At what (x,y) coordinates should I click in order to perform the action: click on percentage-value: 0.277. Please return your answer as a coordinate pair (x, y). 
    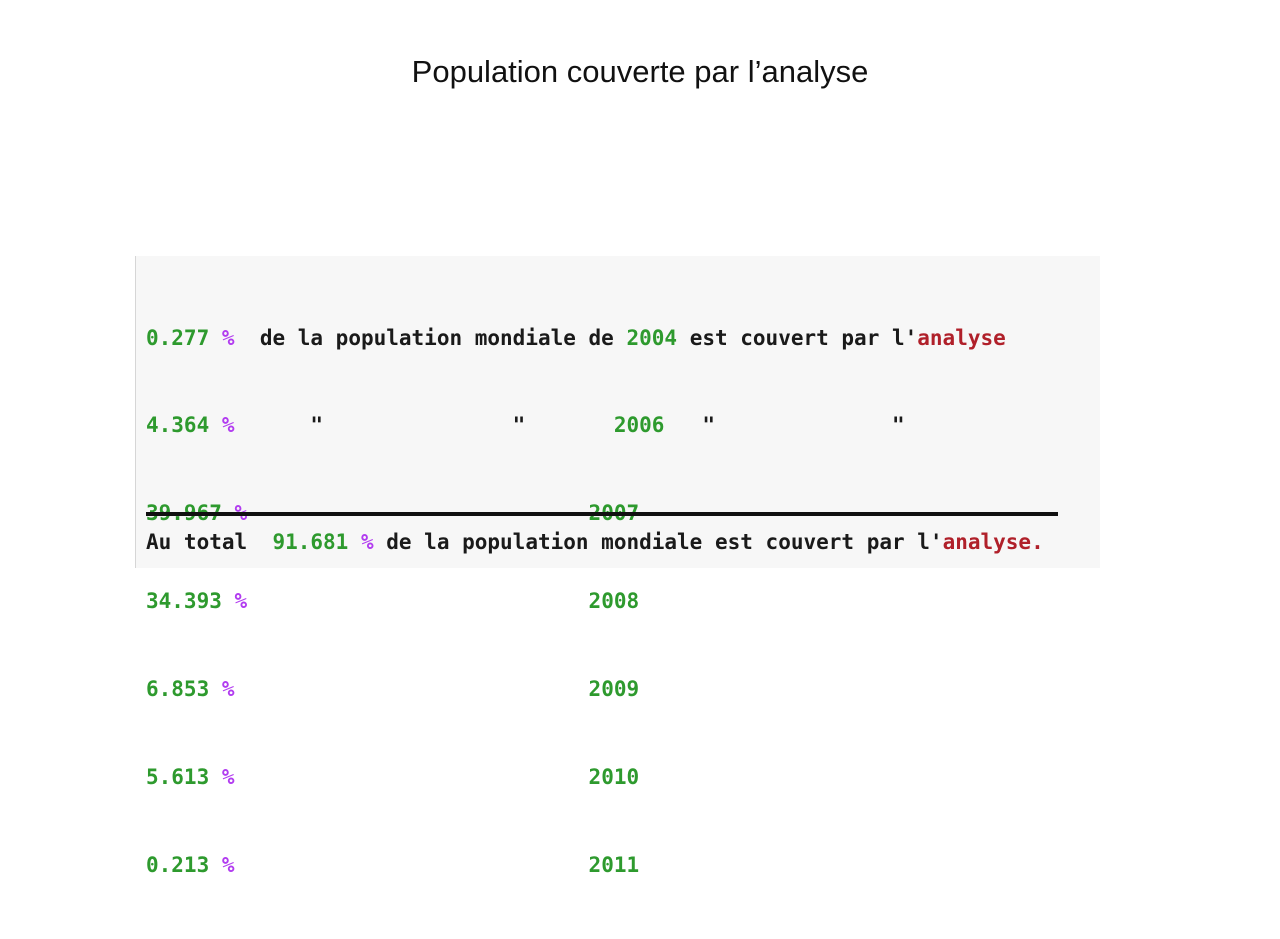
    Looking at the image, I should click on (178, 337).